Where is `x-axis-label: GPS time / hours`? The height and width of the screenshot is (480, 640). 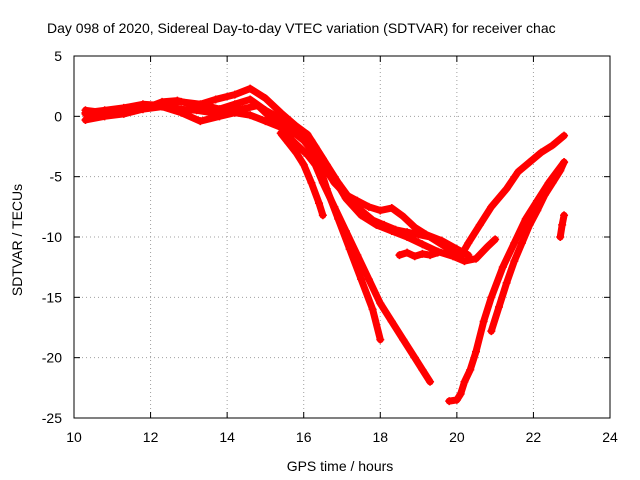
x-axis-label: GPS time / hours is located at coordinates (340, 466).